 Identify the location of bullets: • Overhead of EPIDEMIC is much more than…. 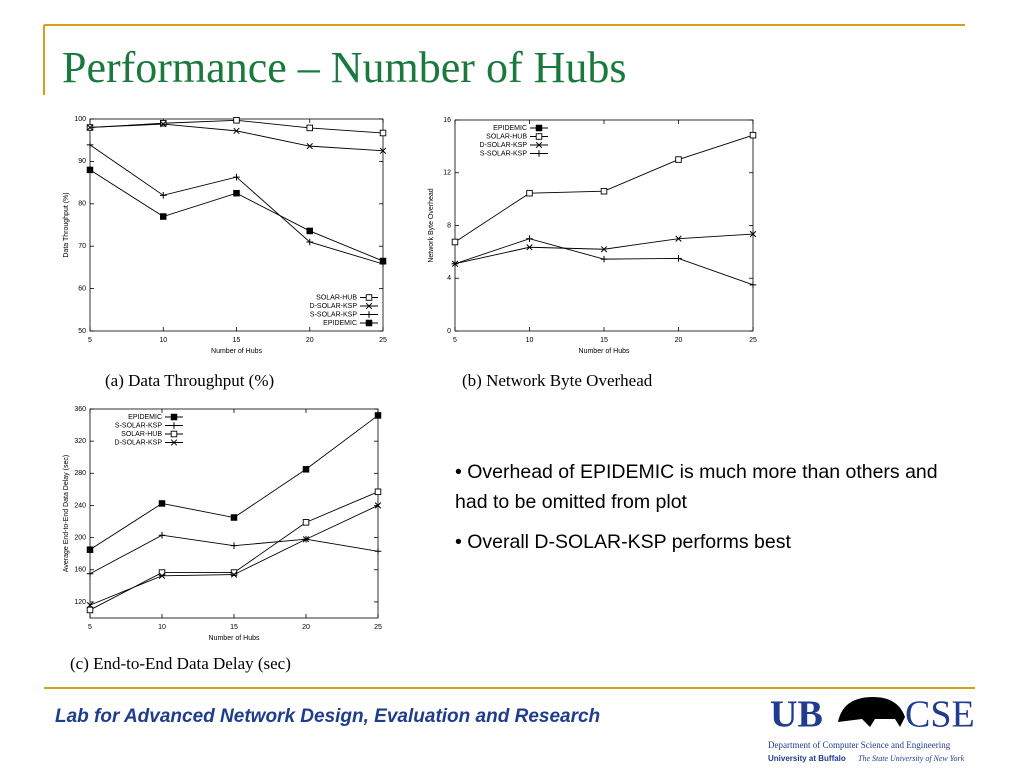
(705, 512).